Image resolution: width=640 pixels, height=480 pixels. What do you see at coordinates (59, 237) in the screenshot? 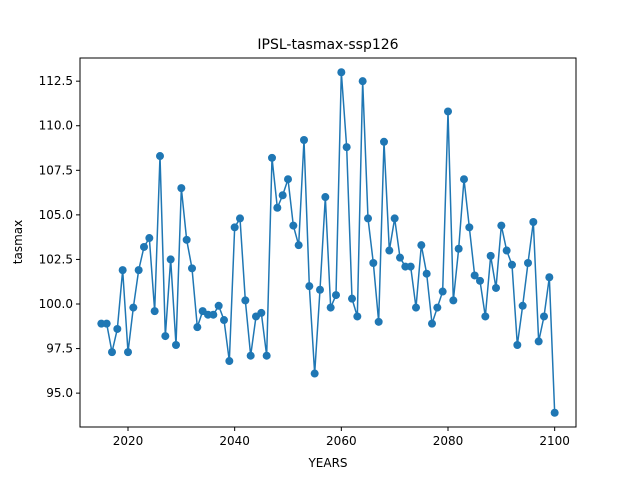
I see `y-axis: 95.0 97.5 100.0 102.5 105.0 107.5 110.0 112.5` at bounding box center [59, 237].